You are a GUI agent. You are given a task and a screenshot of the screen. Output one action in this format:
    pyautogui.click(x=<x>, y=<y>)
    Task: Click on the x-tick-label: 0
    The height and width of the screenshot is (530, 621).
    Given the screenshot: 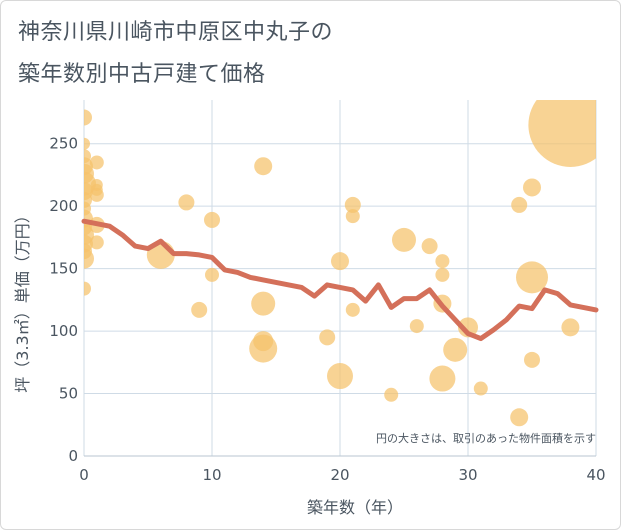 What is the action you would take?
    pyautogui.click(x=84, y=475)
    